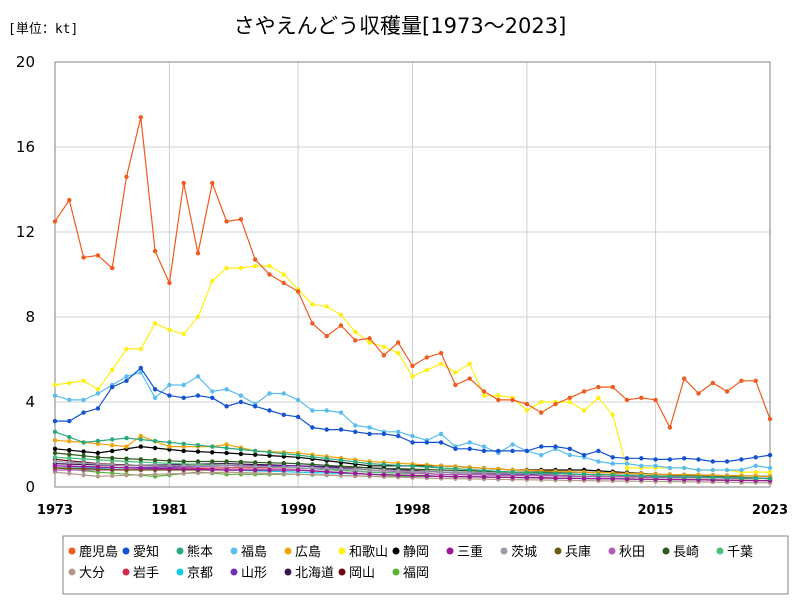 The image size is (800, 600). What do you see at coordinates (298, 510) in the screenshot?
I see `x-tick-label: 1990` at bounding box center [298, 510].